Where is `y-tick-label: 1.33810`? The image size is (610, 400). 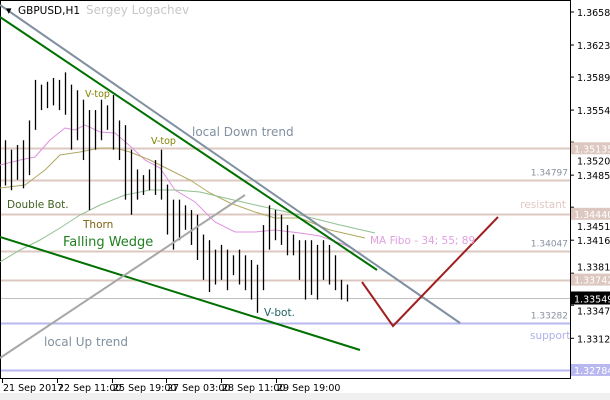
y-tick-label: 1.33810 is located at coordinates (593, 268).